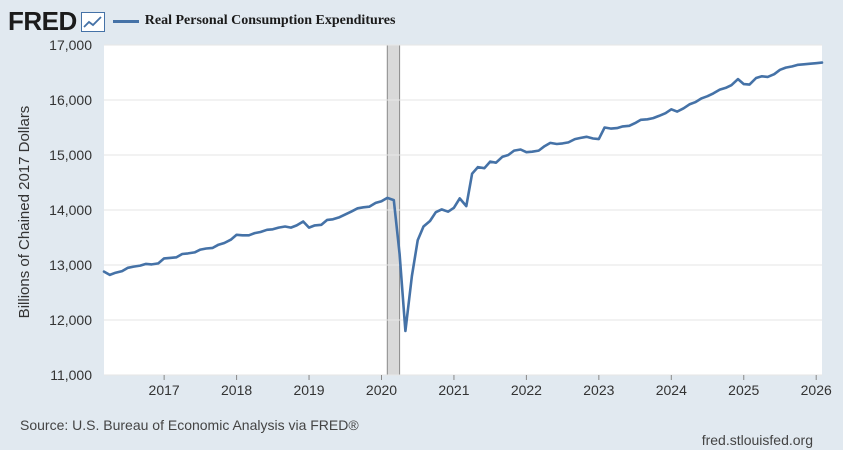  Describe the element at coordinates (526, 390) in the screenshot. I see `x-tick-label: 2022` at that location.